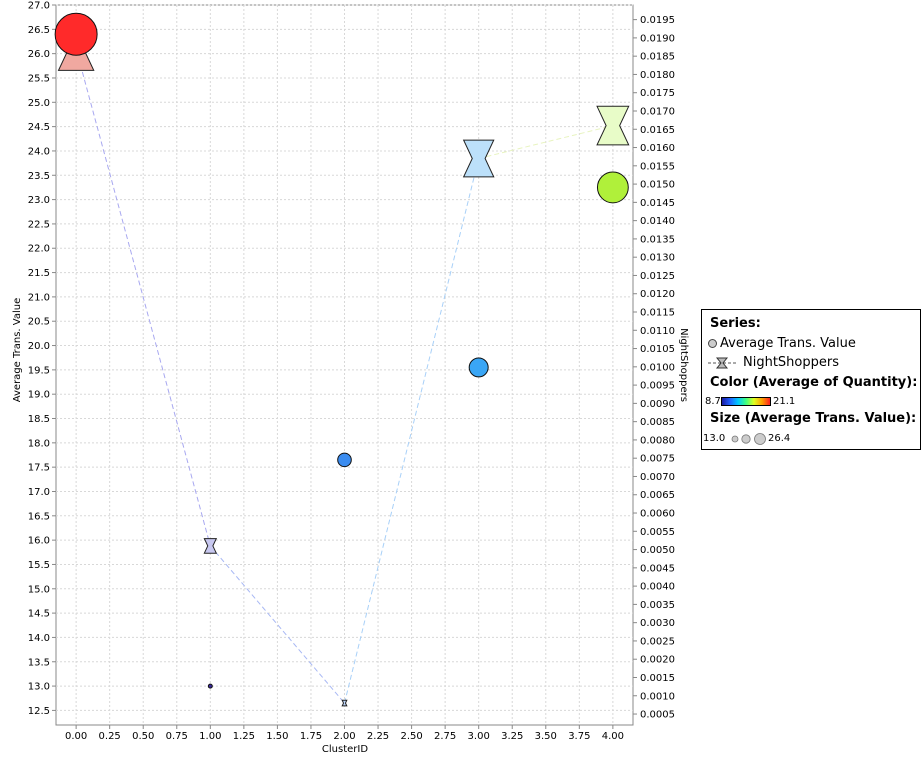 The image size is (923, 762). What do you see at coordinates (657, 38) in the screenshot?
I see `y2-tick-label: 0.0190` at bounding box center [657, 38].